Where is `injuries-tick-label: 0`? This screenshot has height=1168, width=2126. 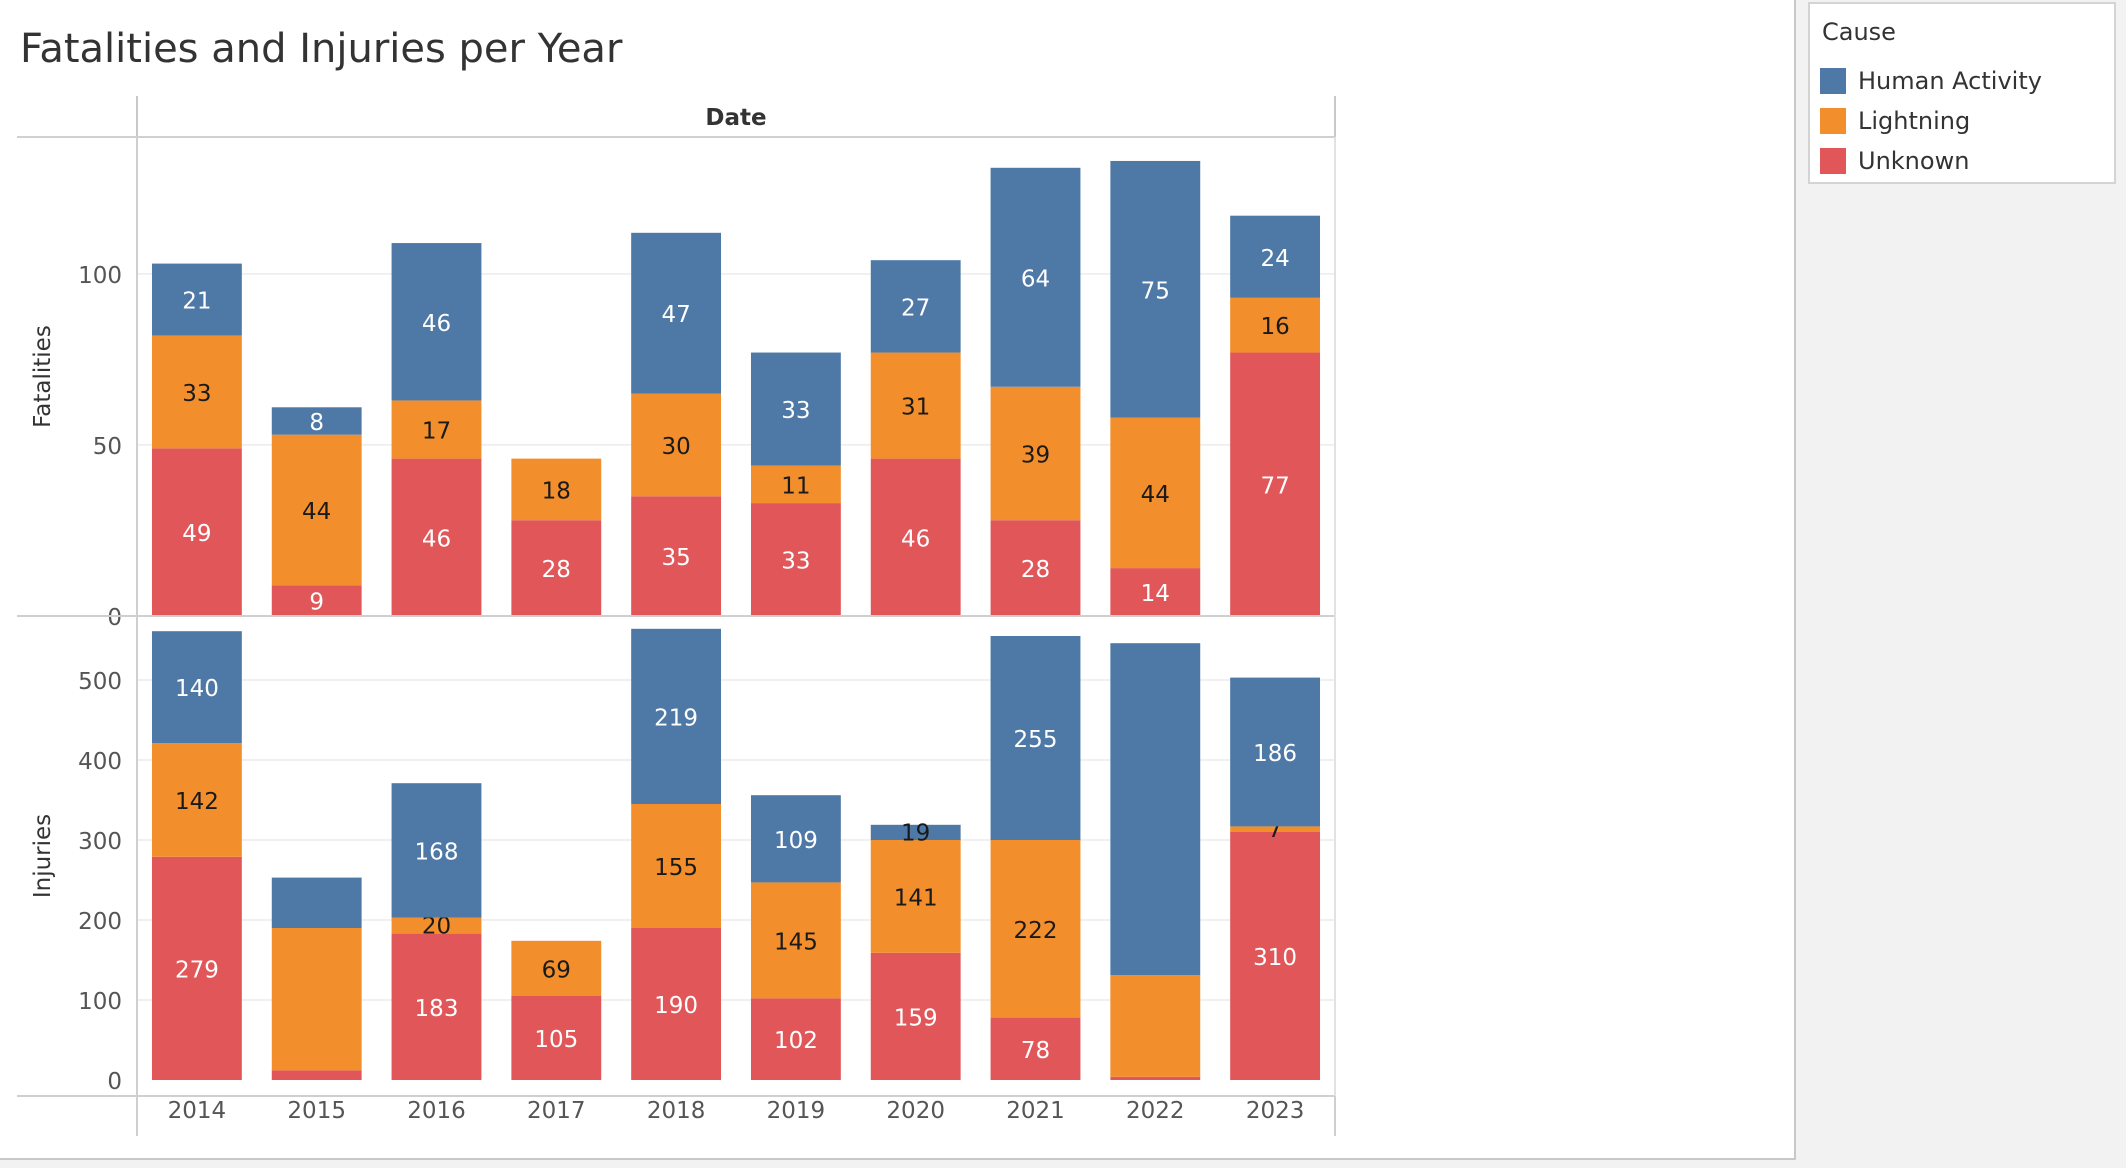 injuries-tick-label: 0 is located at coordinates (114, 1082).